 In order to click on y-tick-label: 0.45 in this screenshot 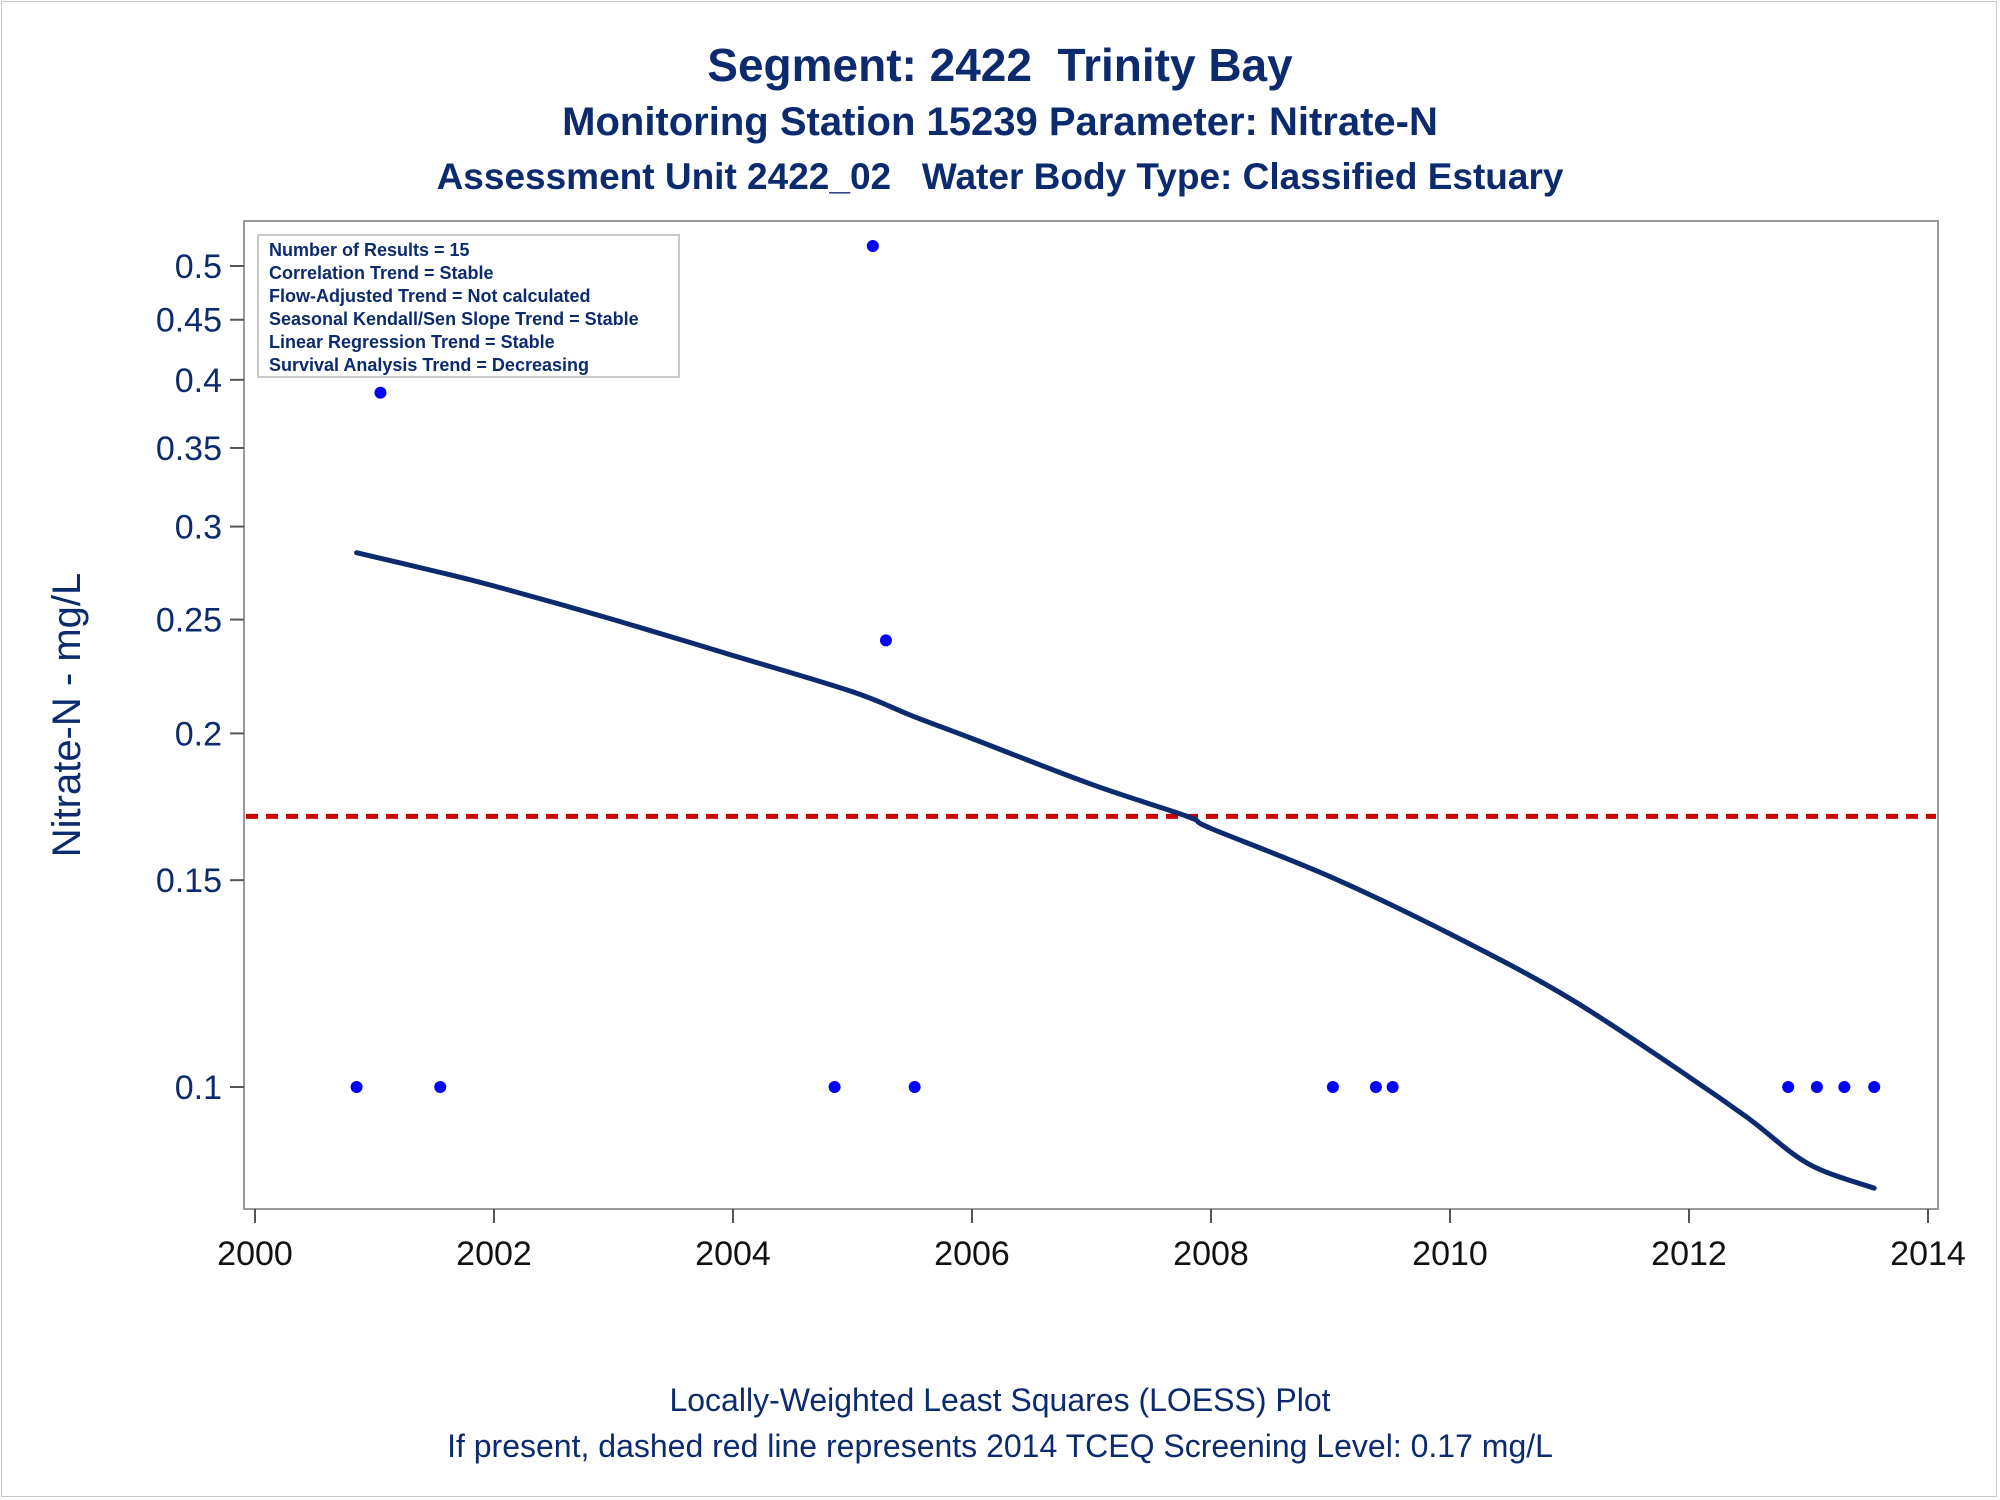, I will do `click(189, 321)`.